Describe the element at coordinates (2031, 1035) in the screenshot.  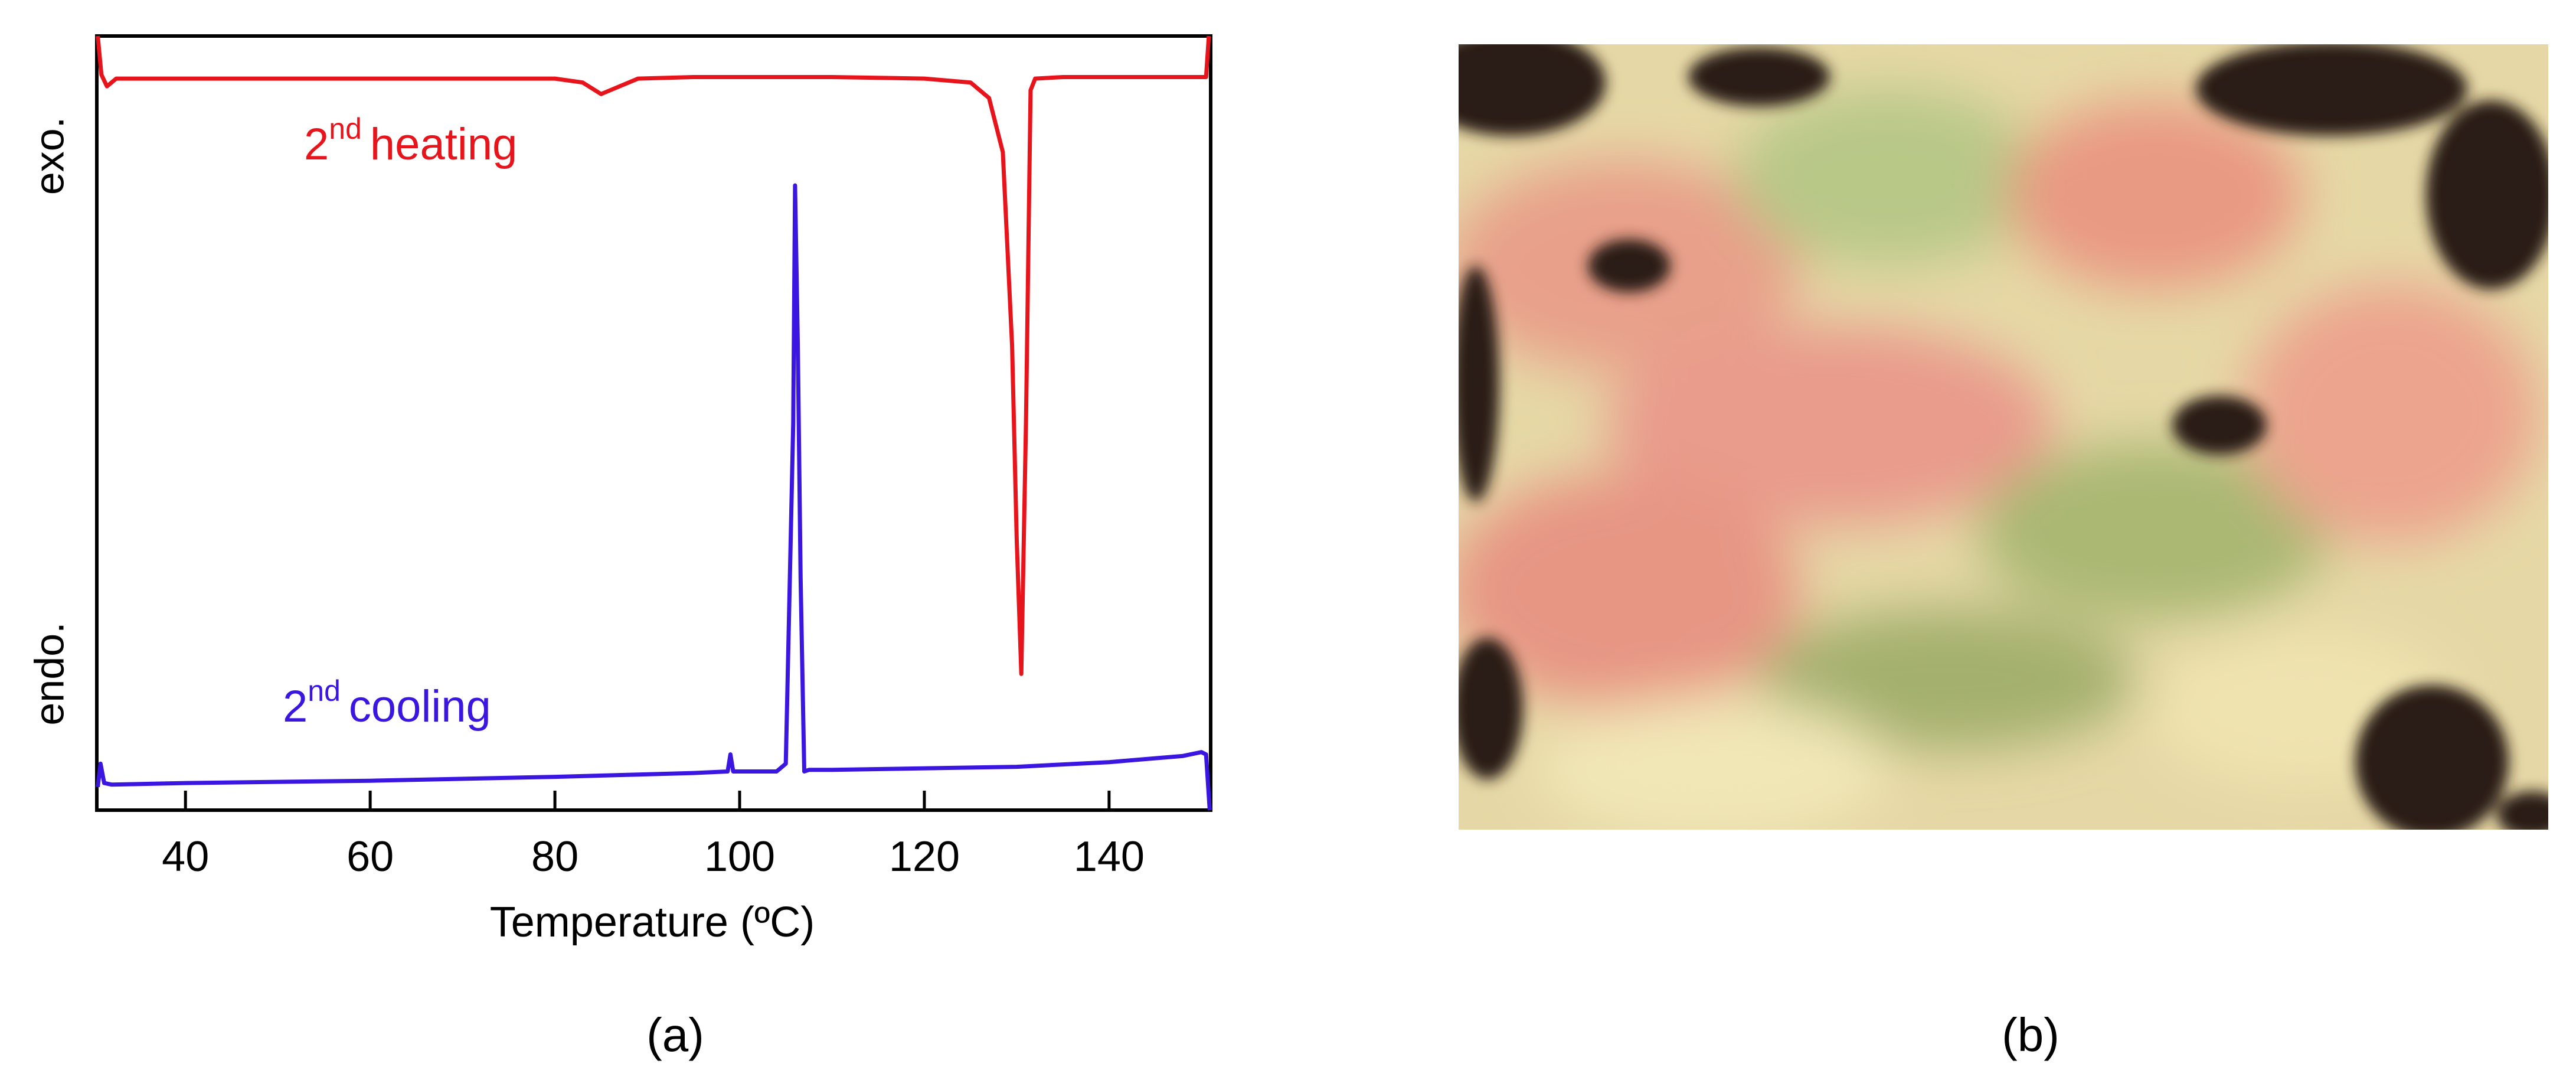
I see `panel-label: (b)` at that location.